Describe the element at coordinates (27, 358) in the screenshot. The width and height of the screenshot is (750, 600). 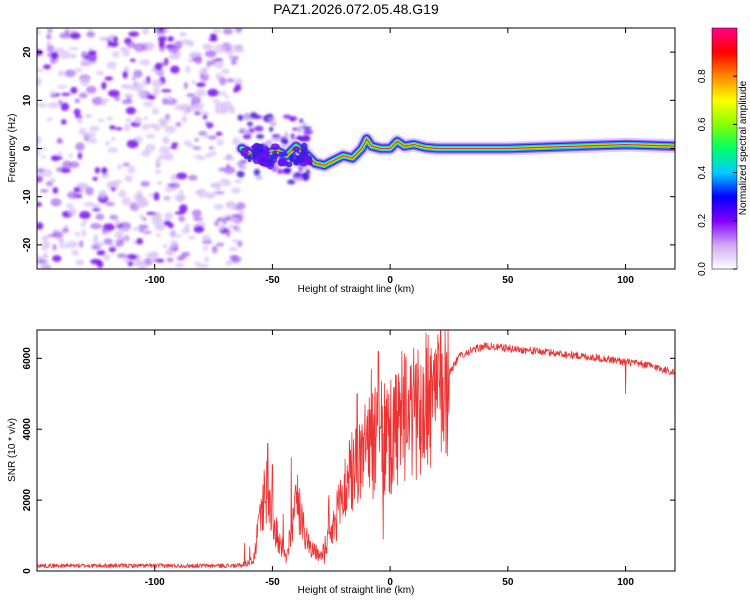
I see `y-tick-label: 6000` at that location.